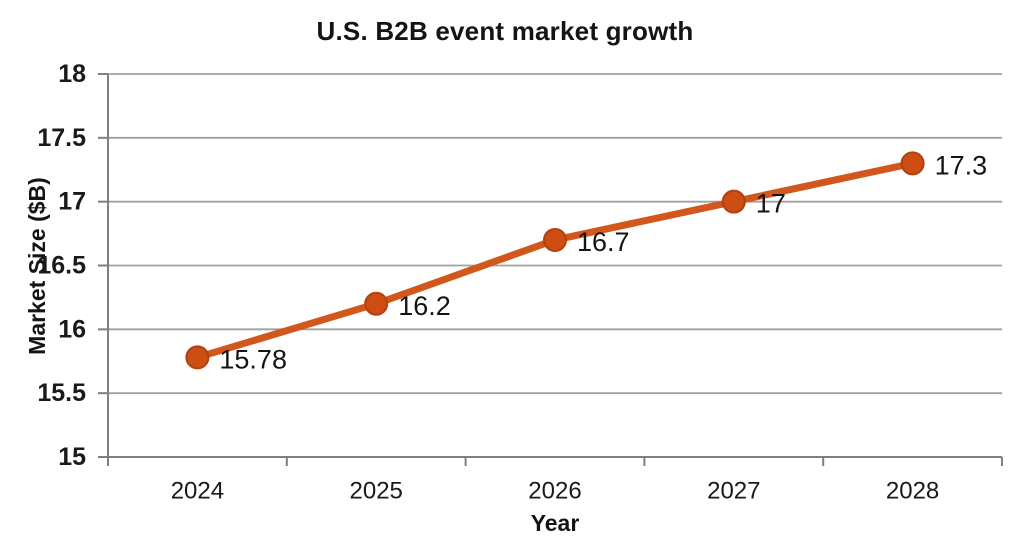  Describe the element at coordinates (555, 523) in the screenshot. I see `x-axis-title: Year` at that location.